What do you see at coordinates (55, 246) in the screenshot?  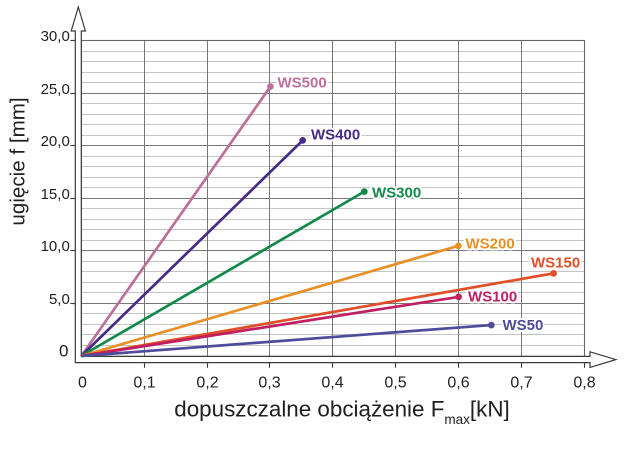 I see `svg-text: 10,0` at bounding box center [55, 246].